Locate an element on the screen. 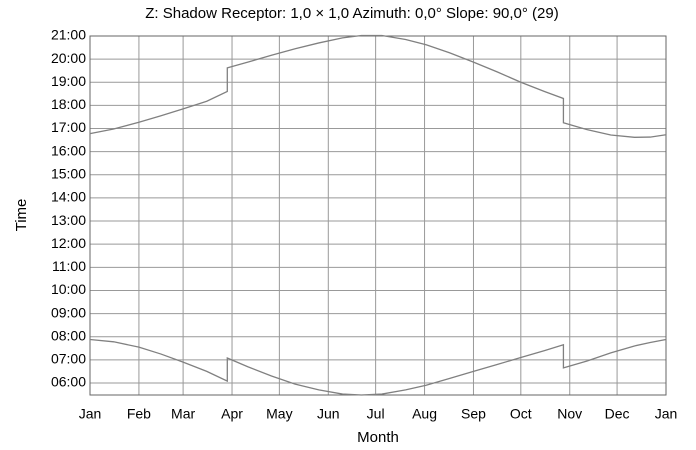 The width and height of the screenshot is (696, 450). y-tick-label: 14:00 is located at coordinates (68, 197).